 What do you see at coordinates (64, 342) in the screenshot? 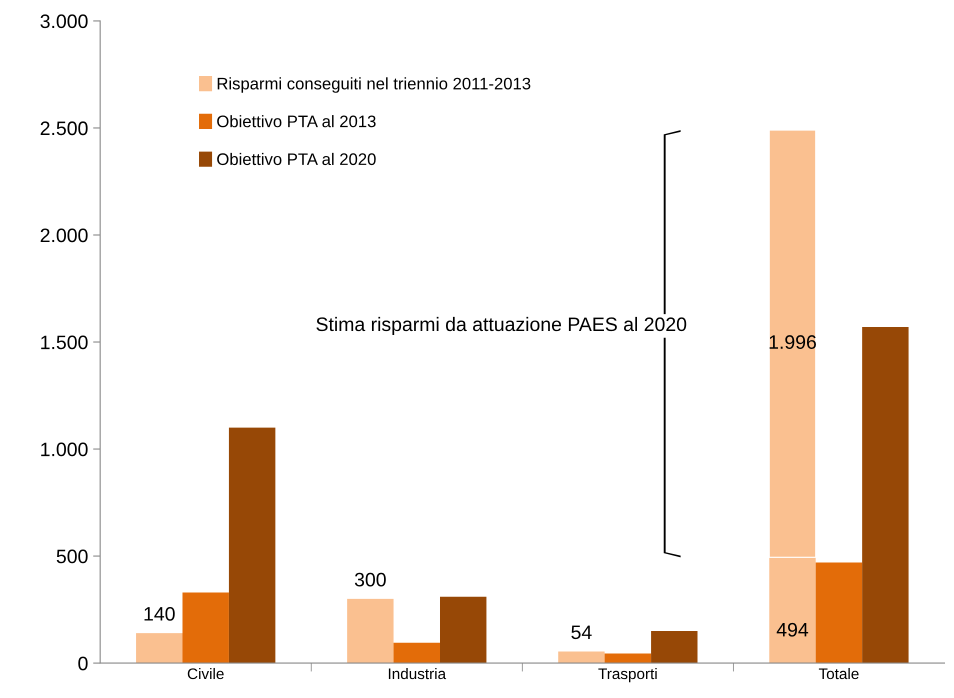
I see `y-tick-label: 1.500` at bounding box center [64, 342].